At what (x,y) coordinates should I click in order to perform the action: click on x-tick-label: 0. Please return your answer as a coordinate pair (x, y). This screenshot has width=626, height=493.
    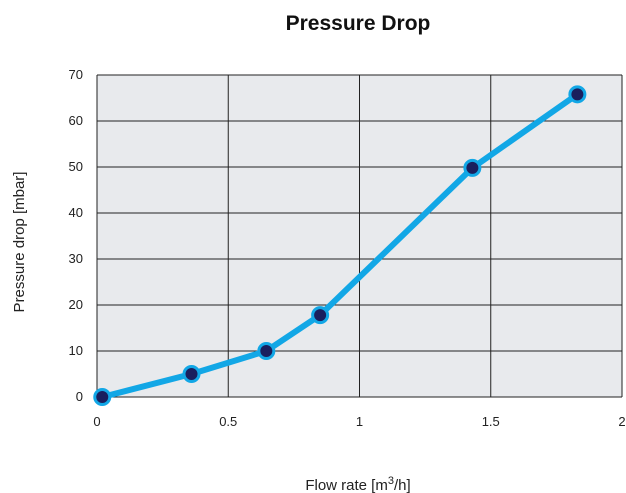
    Looking at the image, I should click on (96, 421).